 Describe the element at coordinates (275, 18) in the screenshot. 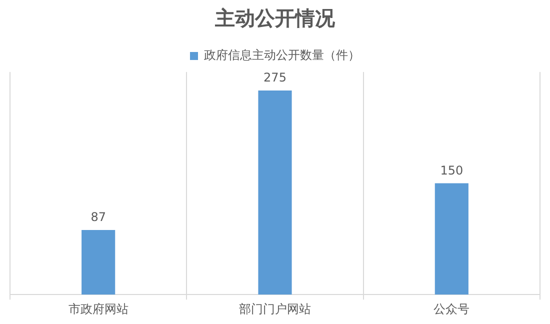

I see `chart-title: 主动公开情况` at that location.